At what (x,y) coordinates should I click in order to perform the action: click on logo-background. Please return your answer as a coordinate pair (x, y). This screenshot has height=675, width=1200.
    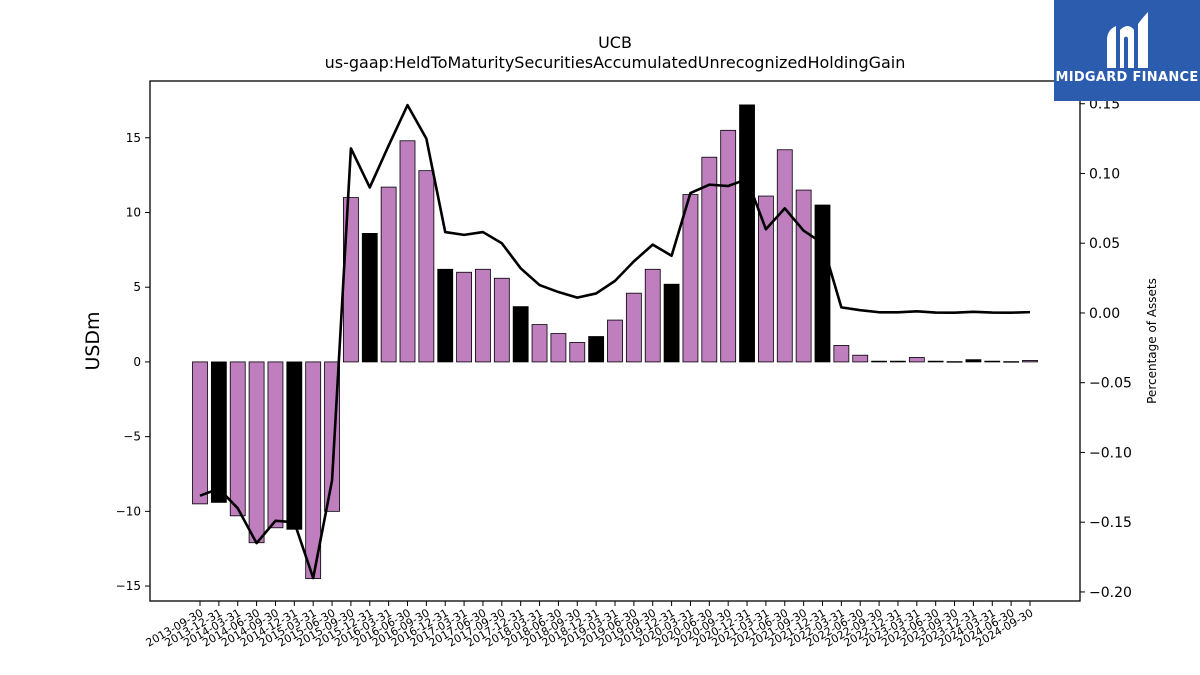
    Looking at the image, I should click on (1127, 50).